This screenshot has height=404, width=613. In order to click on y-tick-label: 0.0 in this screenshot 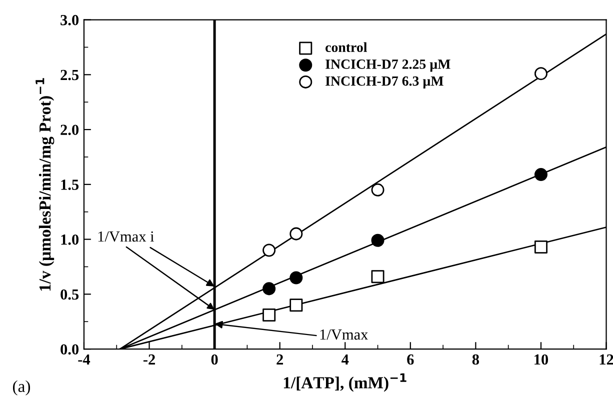, I will do `click(69, 349)`.